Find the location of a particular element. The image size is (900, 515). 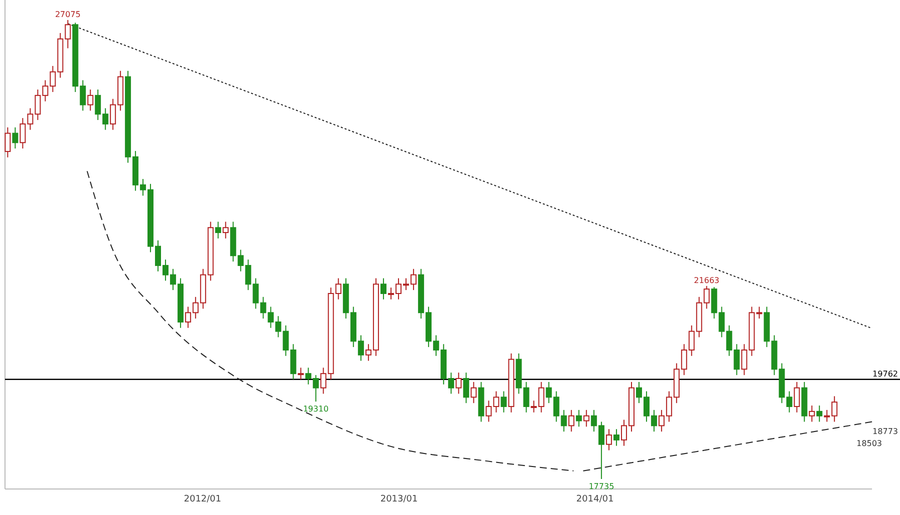

annotation: 17735 is located at coordinates (601, 486).